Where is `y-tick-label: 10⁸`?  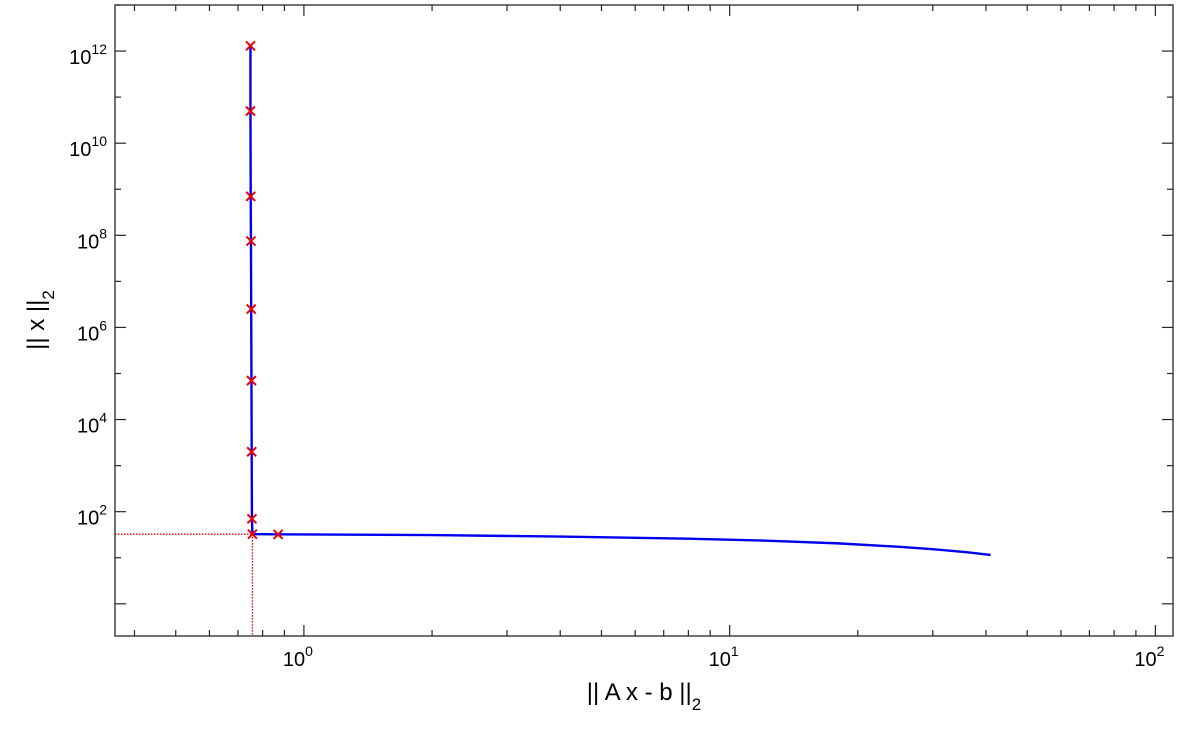
y-tick-label: 10⁸ is located at coordinates (92, 239).